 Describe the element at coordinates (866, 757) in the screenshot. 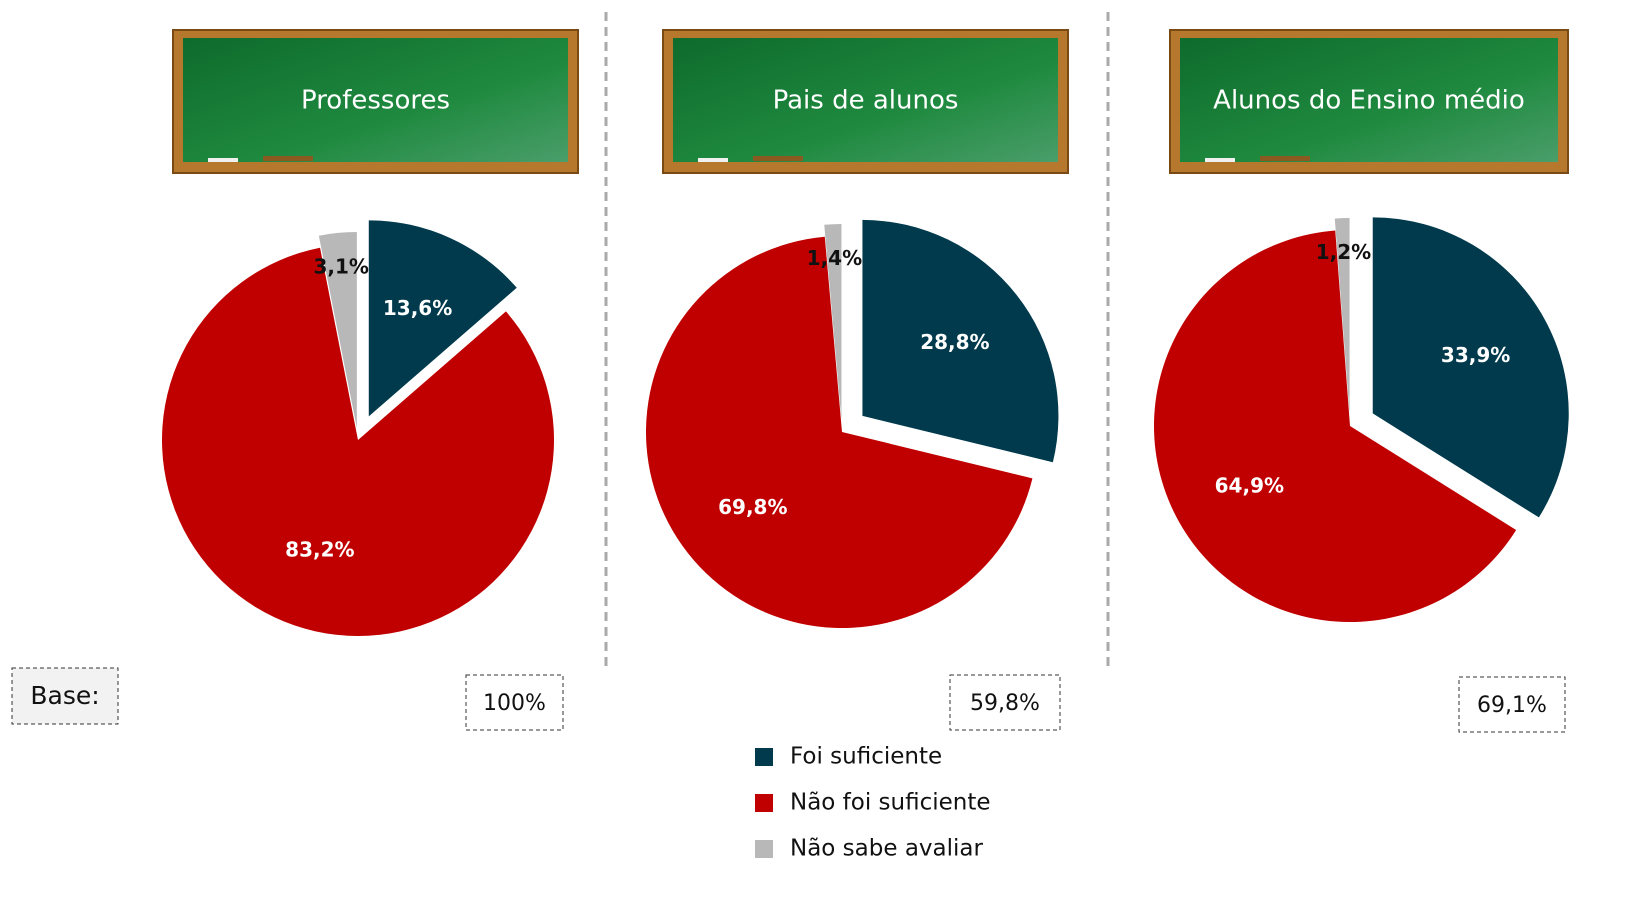

I see `legend-label: Foi suficiente` at that location.